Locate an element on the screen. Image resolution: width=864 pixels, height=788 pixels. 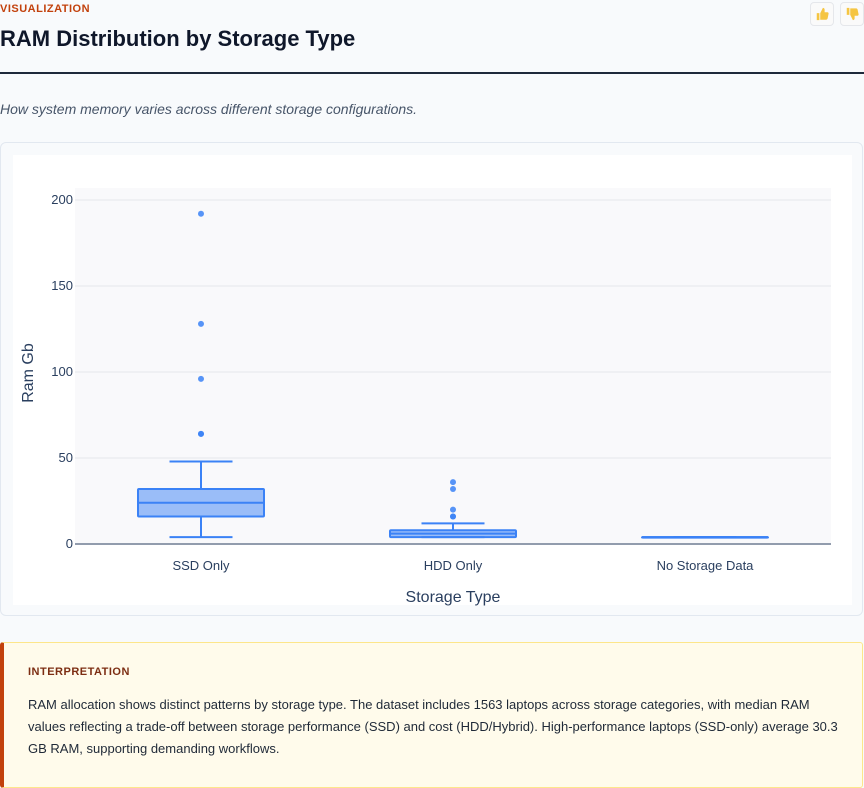
feedback-buttons is located at coordinates (837, 14).